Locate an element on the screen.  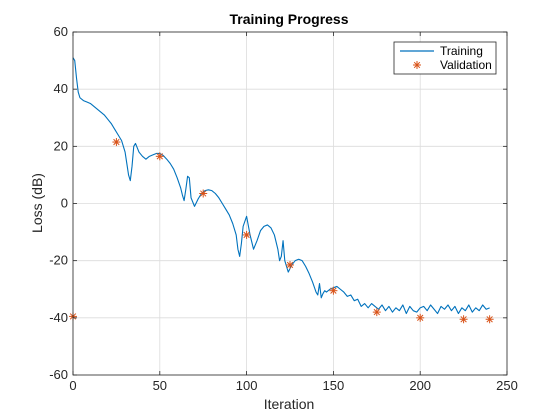
legend-validation-marker is located at coordinates (417, 65).